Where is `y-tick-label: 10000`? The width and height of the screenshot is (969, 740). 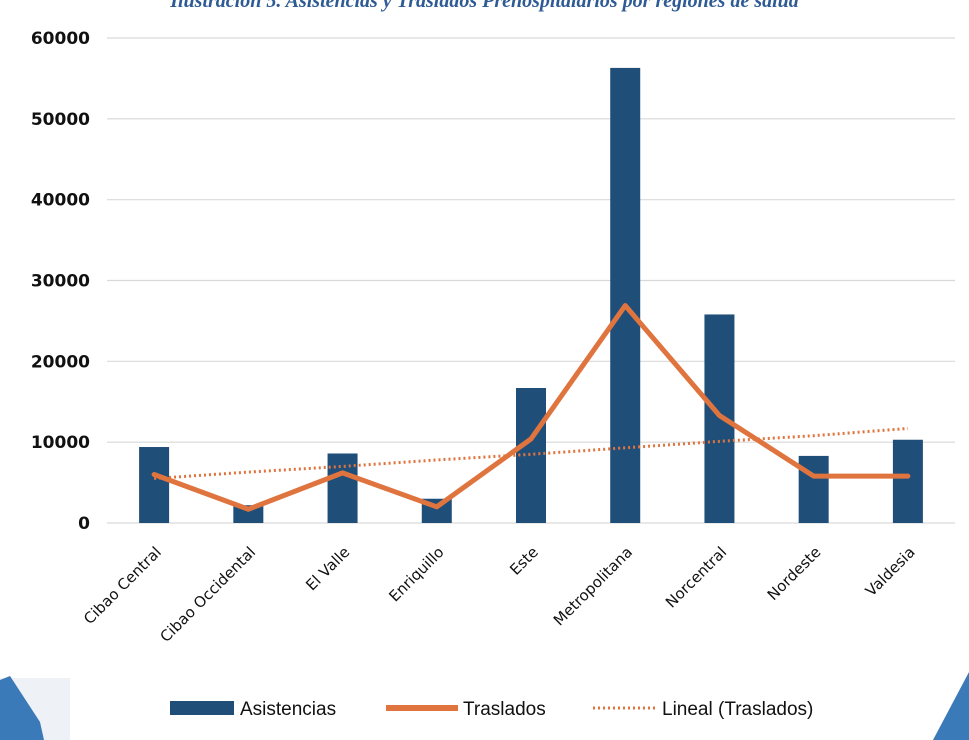 y-tick-label: 10000 is located at coordinates (60, 443).